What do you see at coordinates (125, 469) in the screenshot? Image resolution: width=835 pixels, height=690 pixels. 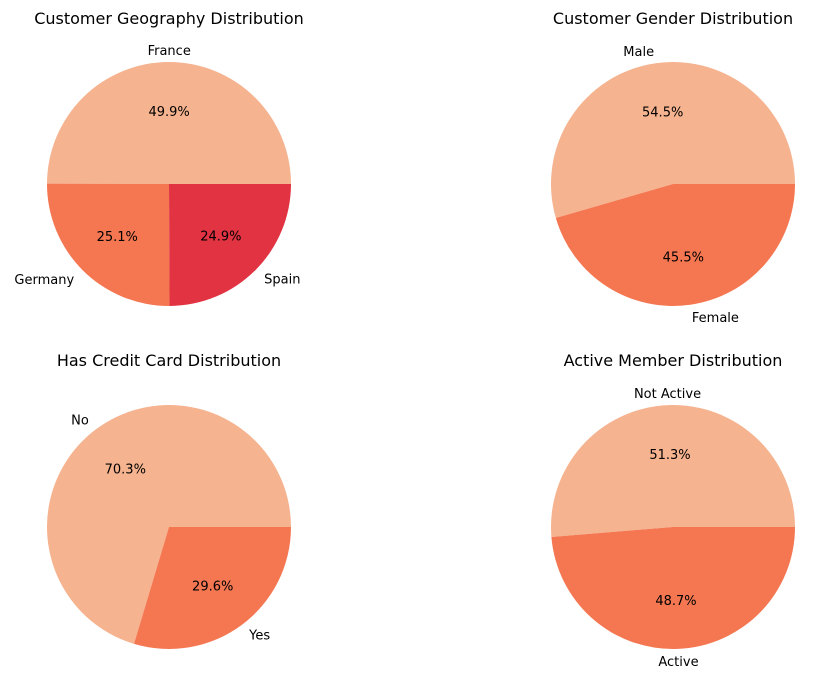 I see `pie-pct-label: 70.3%` at bounding box center [125, 469].